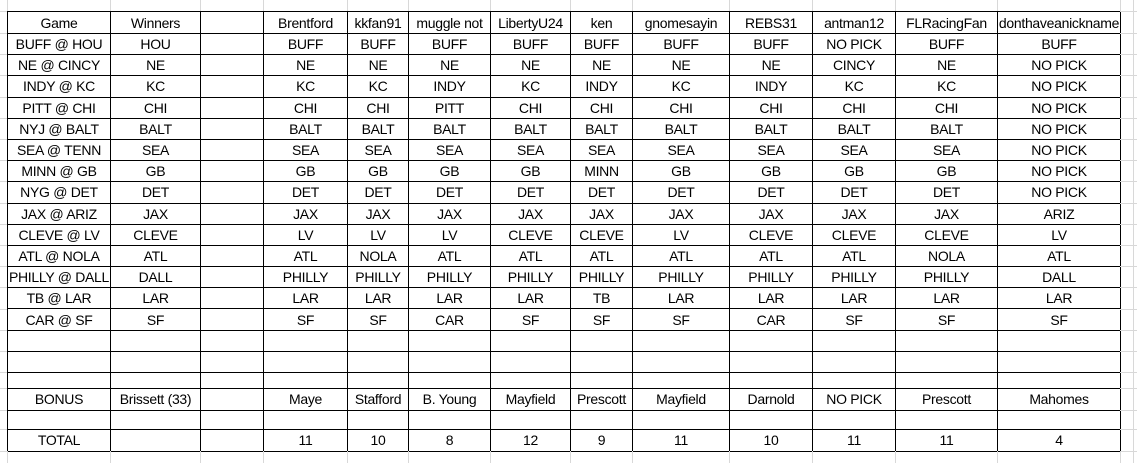 The width and height of the screenshot is (1137, 463). What do you see at coordinates (59, 128) in the screenshot?
I see `matchup-cell: NYJ @ BALT` at bounding box center [59, 128].